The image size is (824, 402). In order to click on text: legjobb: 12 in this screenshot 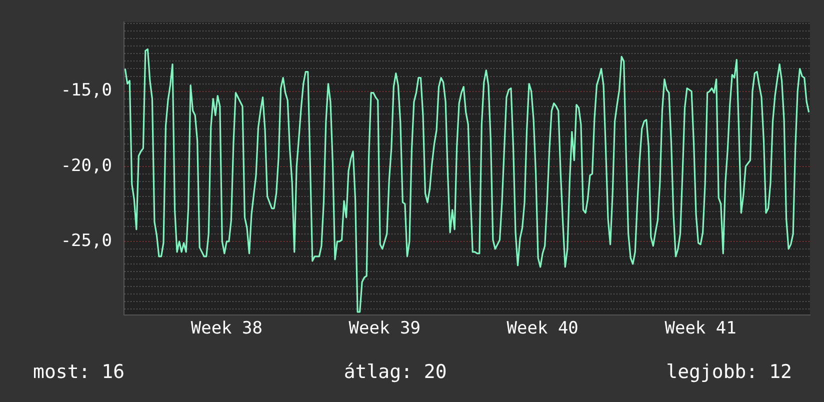, I will do `click(729, 372)`.